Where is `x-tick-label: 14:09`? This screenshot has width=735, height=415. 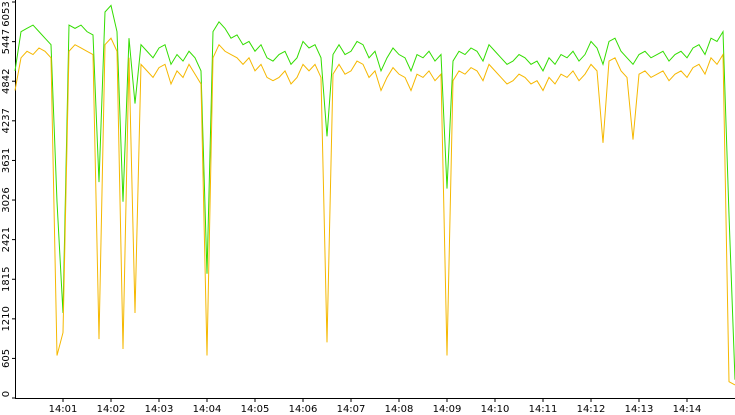
x-tick-label: 14:09 is located at coordinates (447, 409).